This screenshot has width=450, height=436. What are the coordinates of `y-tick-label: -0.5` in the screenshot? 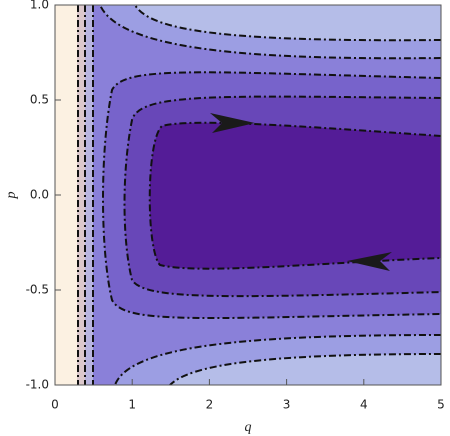 It's located at (37, 290).